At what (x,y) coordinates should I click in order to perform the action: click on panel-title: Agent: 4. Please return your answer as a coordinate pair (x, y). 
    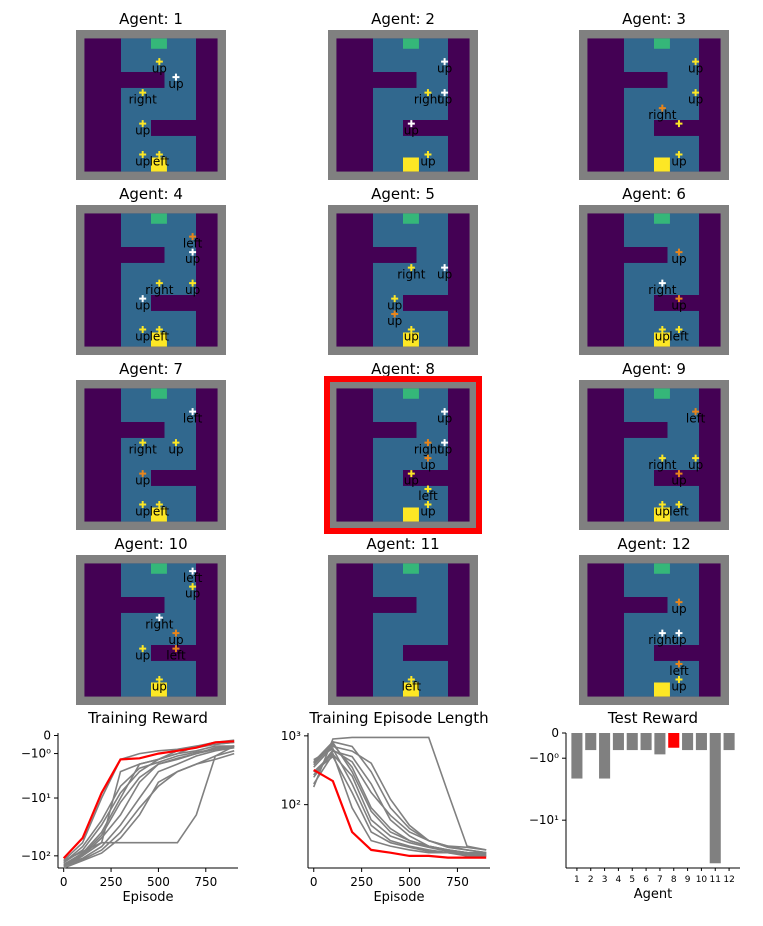
    Looking at the image, I should click on (151, 194).